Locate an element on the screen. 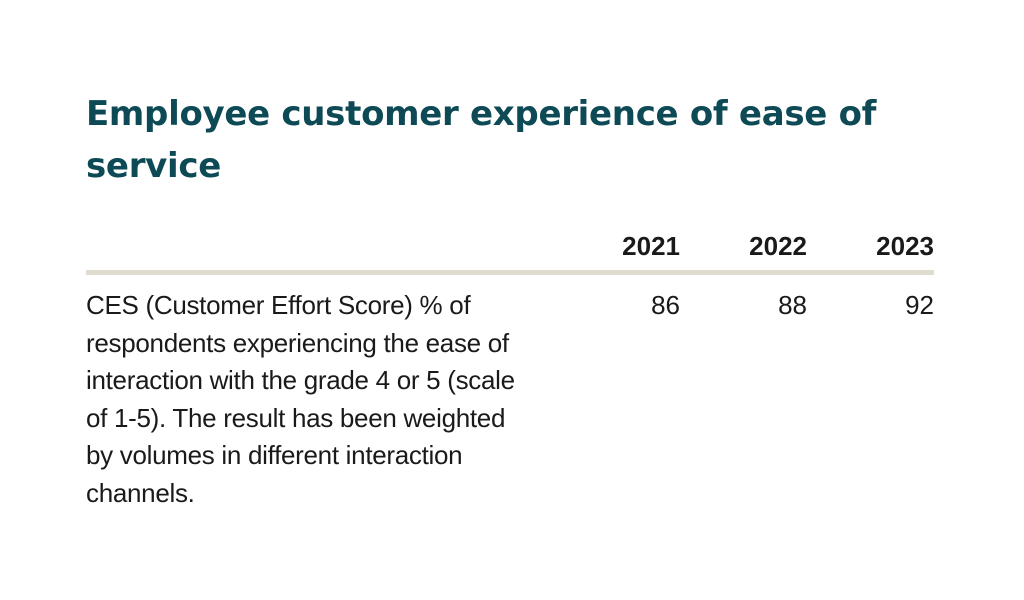 This screenshot has height=600, width=1024. column-header-2023: 2023 is located at coordinates (905, 246).